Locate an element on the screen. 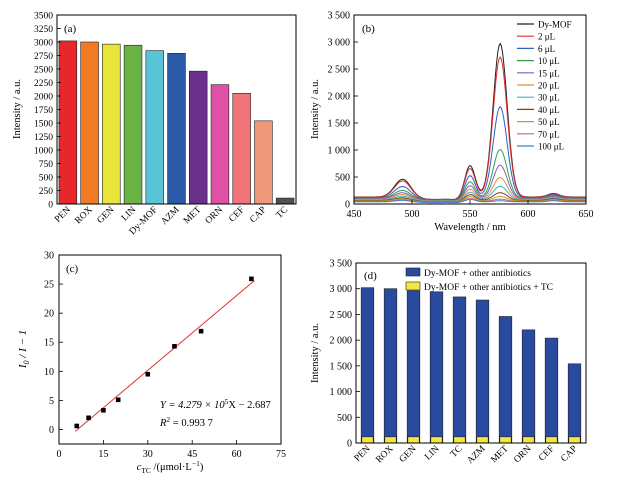 This screenshot has height=488, width=618. ytick-label: 3 000 is located at coordinates (339, 43).